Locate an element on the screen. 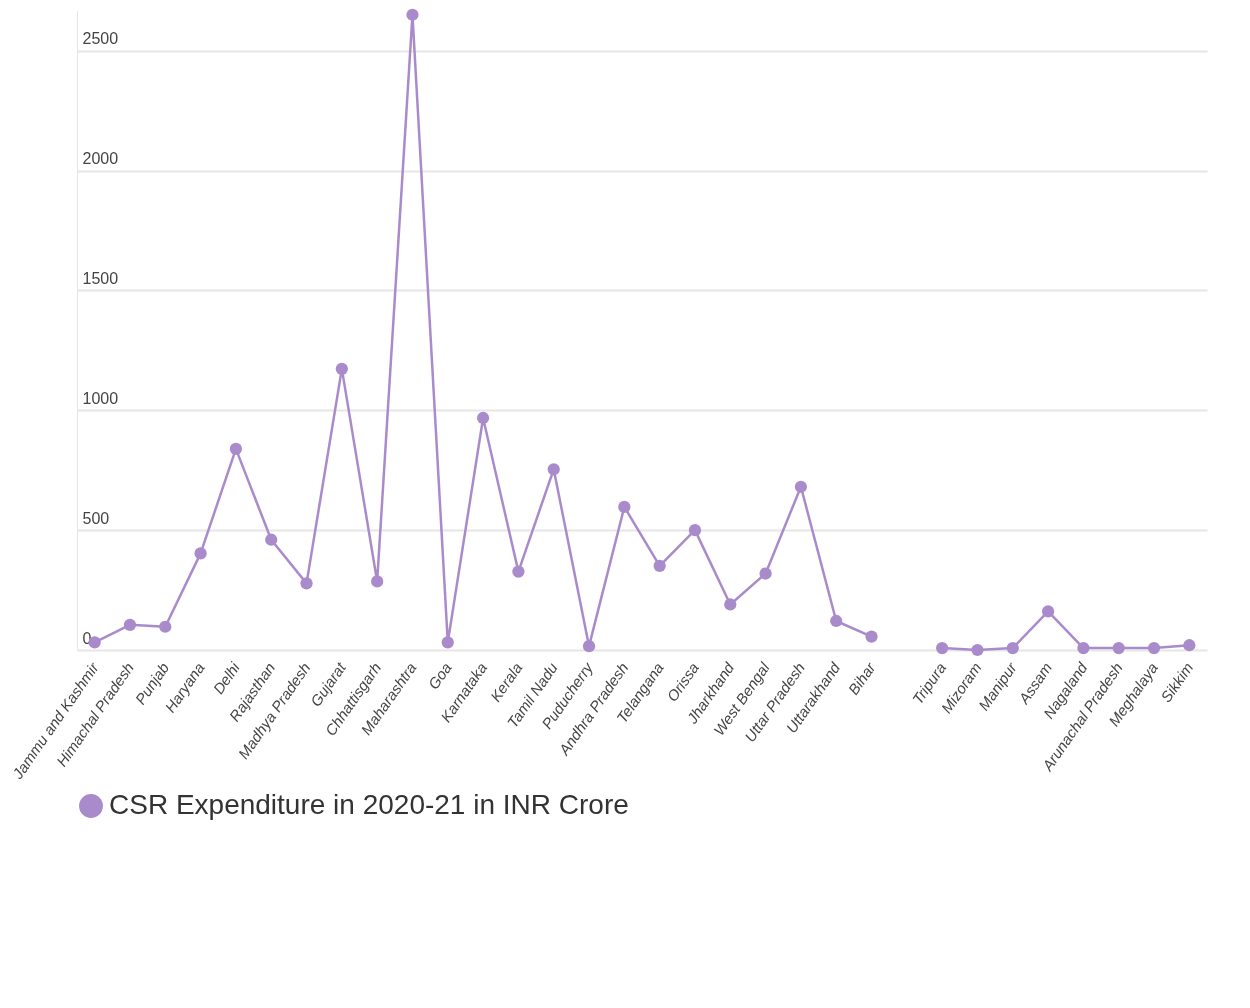 This screenshot has height=1008, width=1250. y-tick-label: 2500 is located at coordinates (100, 39).